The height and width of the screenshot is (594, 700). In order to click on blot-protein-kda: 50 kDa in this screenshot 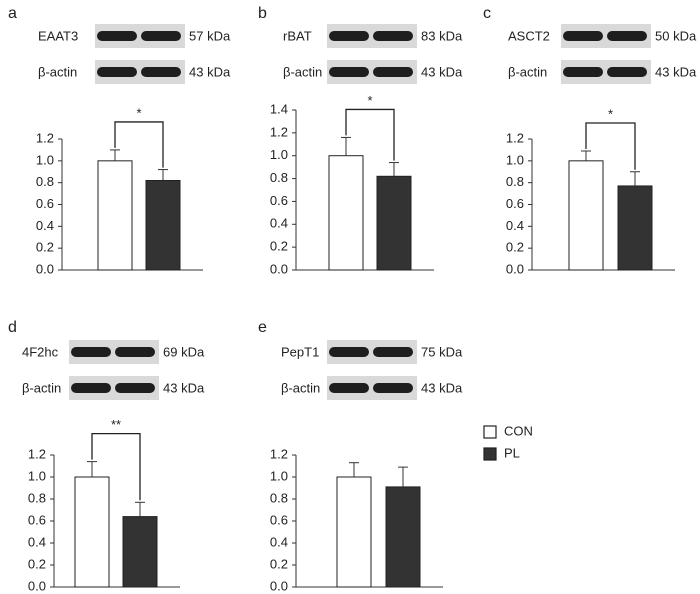, I will do `click(676, 35)`.